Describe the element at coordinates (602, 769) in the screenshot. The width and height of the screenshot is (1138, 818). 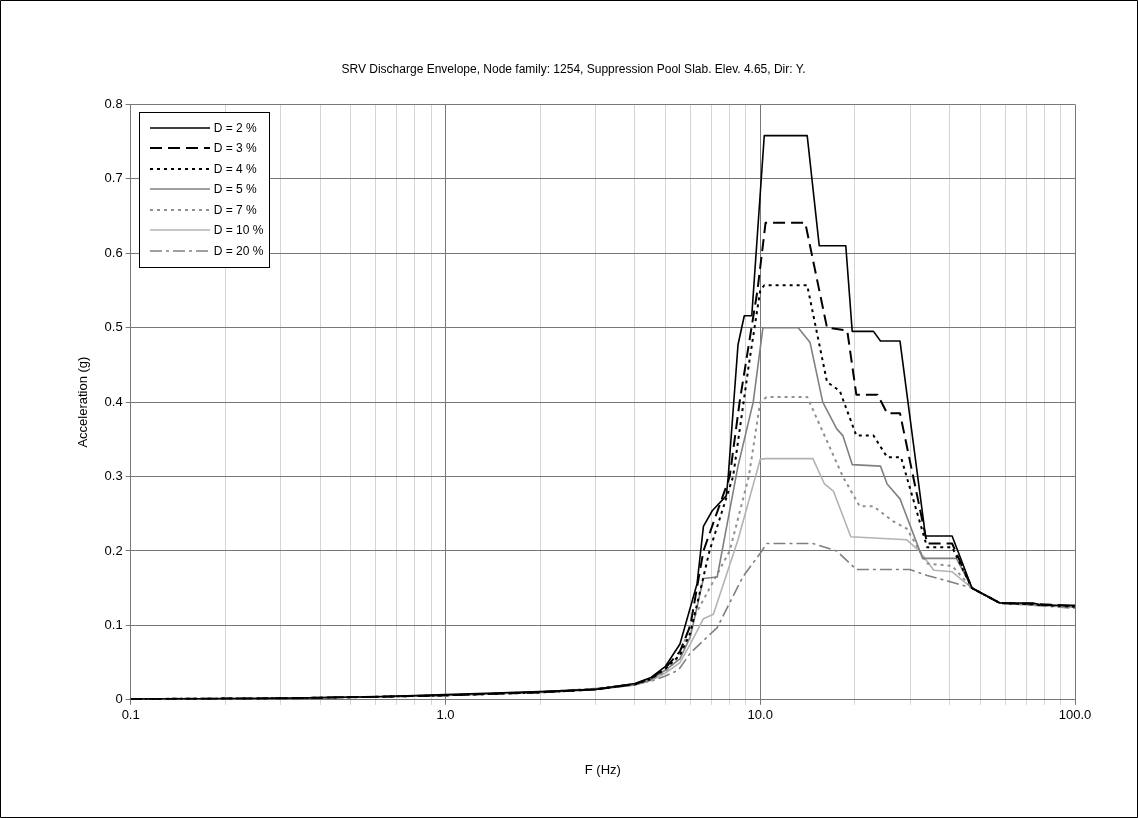
I see `x-axis-title: F (Hz)` at that location.